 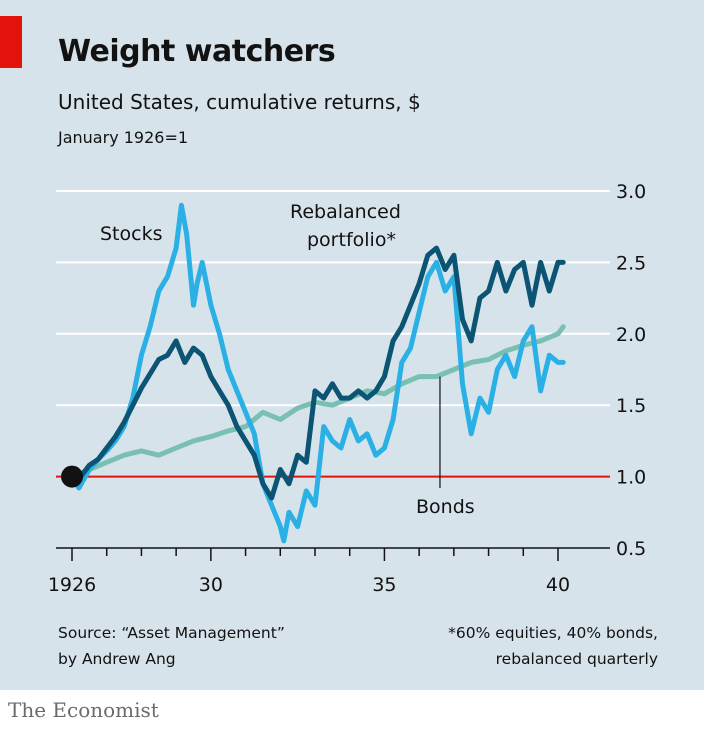 What do you see at coordinates (558, 585) in the screenshot?
I see `x-tick-label: 40` at bounding box center [558, 585].